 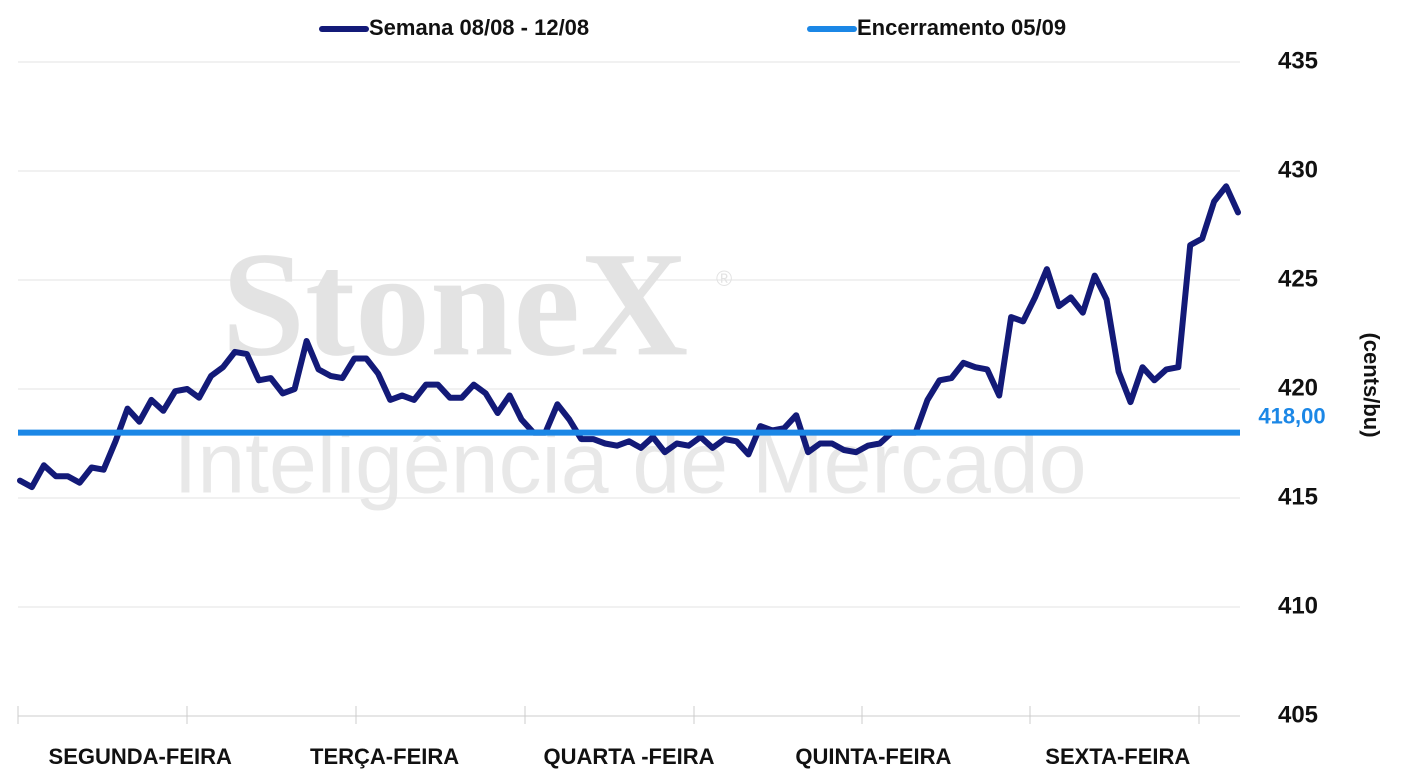 What do you see at coordinates (1371, 384) in the screenshot?
I see `y-axis-label: (cents/bu)` at bounding box center [1371, 384].